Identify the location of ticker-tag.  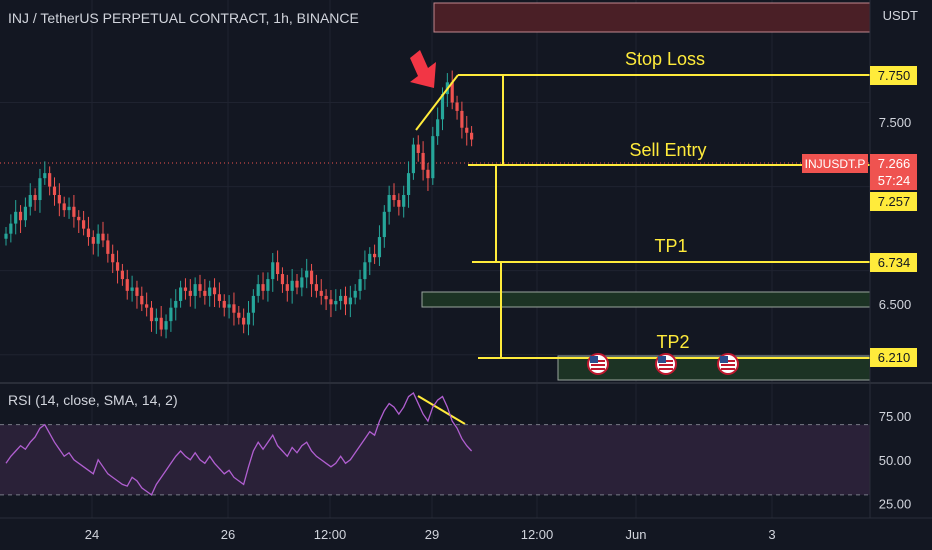
(835, 163).